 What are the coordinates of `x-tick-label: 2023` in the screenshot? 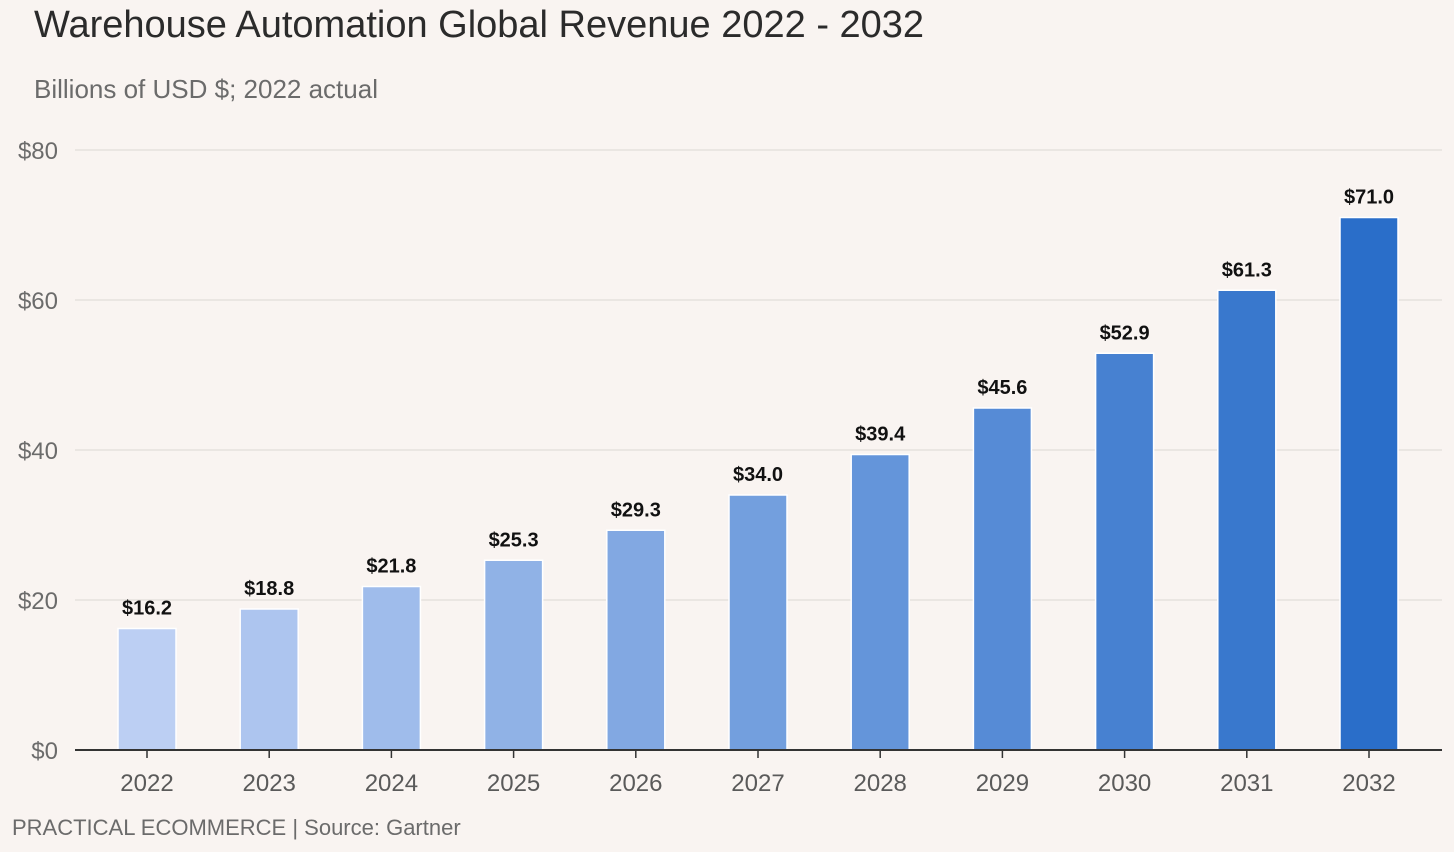 It's located at (269, 783).